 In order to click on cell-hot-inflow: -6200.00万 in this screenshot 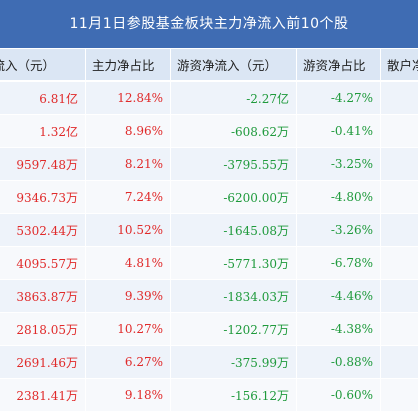, I will do `click(234, 197)`.